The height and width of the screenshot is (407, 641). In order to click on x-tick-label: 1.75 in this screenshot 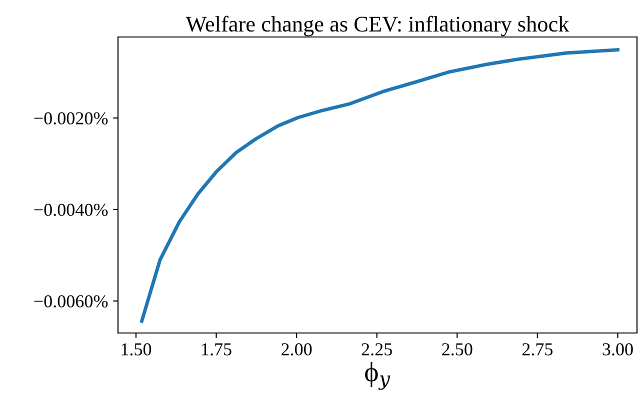, I will do `click(217, 349)`.